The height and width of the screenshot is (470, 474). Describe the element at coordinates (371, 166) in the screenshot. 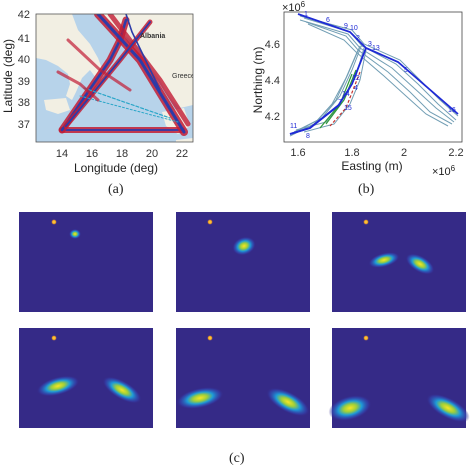

I see `panel-b-xlabel: Easting (m)` at that location.